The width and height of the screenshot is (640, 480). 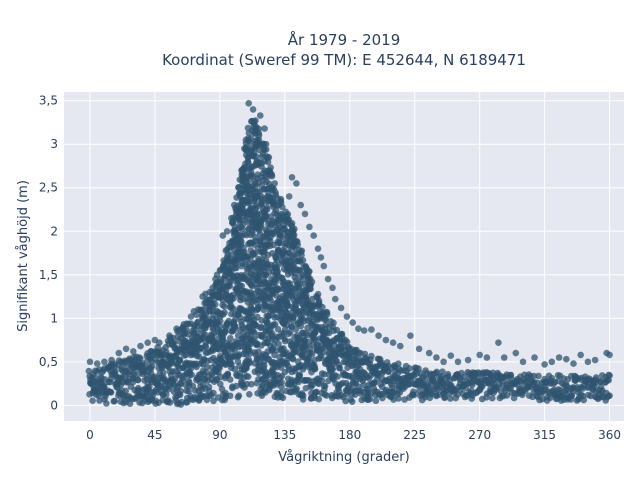 What do you see at coordinates (48, 253) in the screenshot?
I see `y-axis-ticks: 0 0,5 1 1,5 2 2,5 3 3,5` at bounding box center [48, 253].